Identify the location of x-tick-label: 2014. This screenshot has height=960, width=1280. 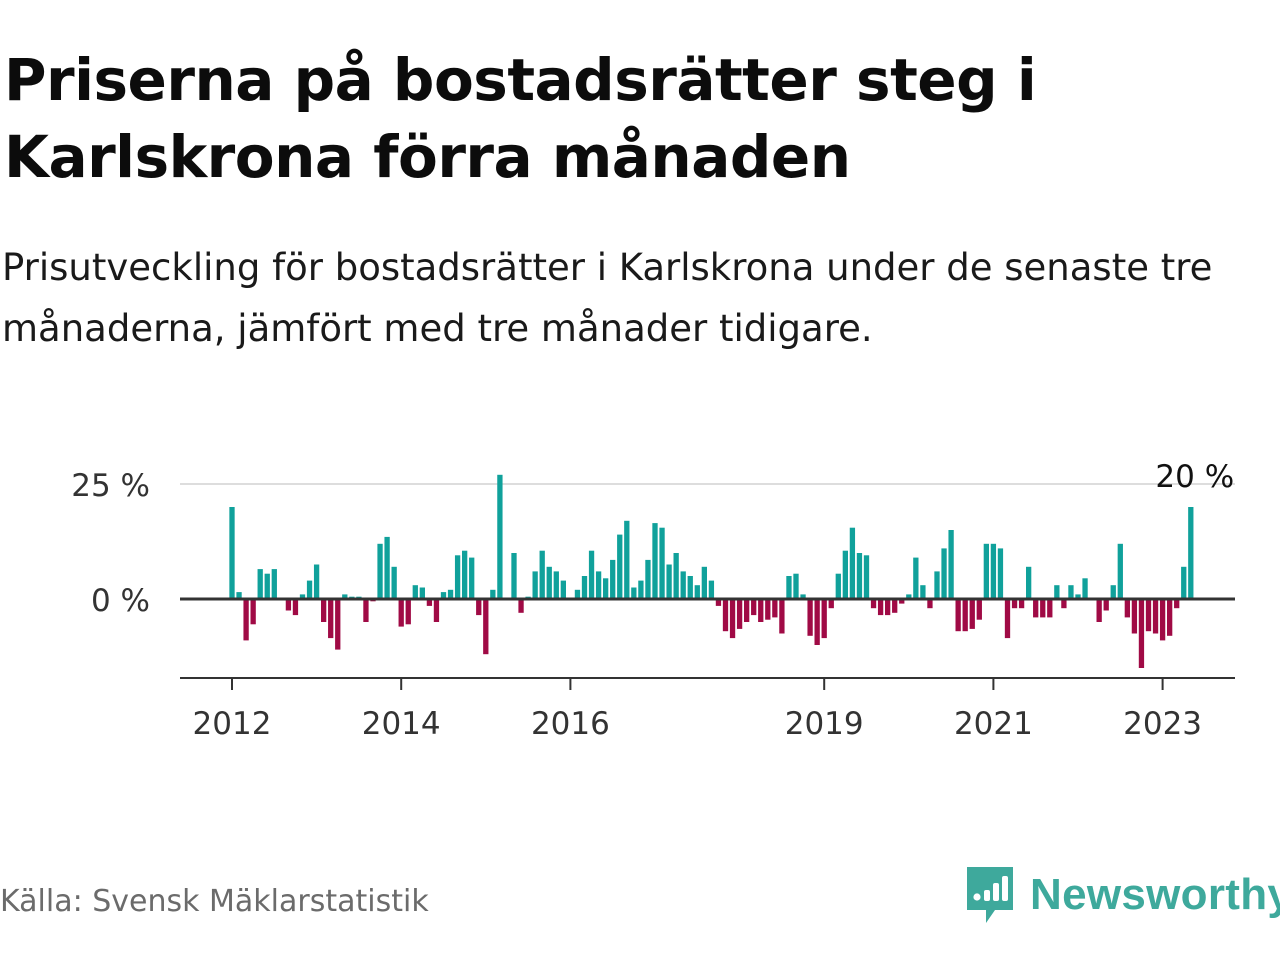
(401, 724).